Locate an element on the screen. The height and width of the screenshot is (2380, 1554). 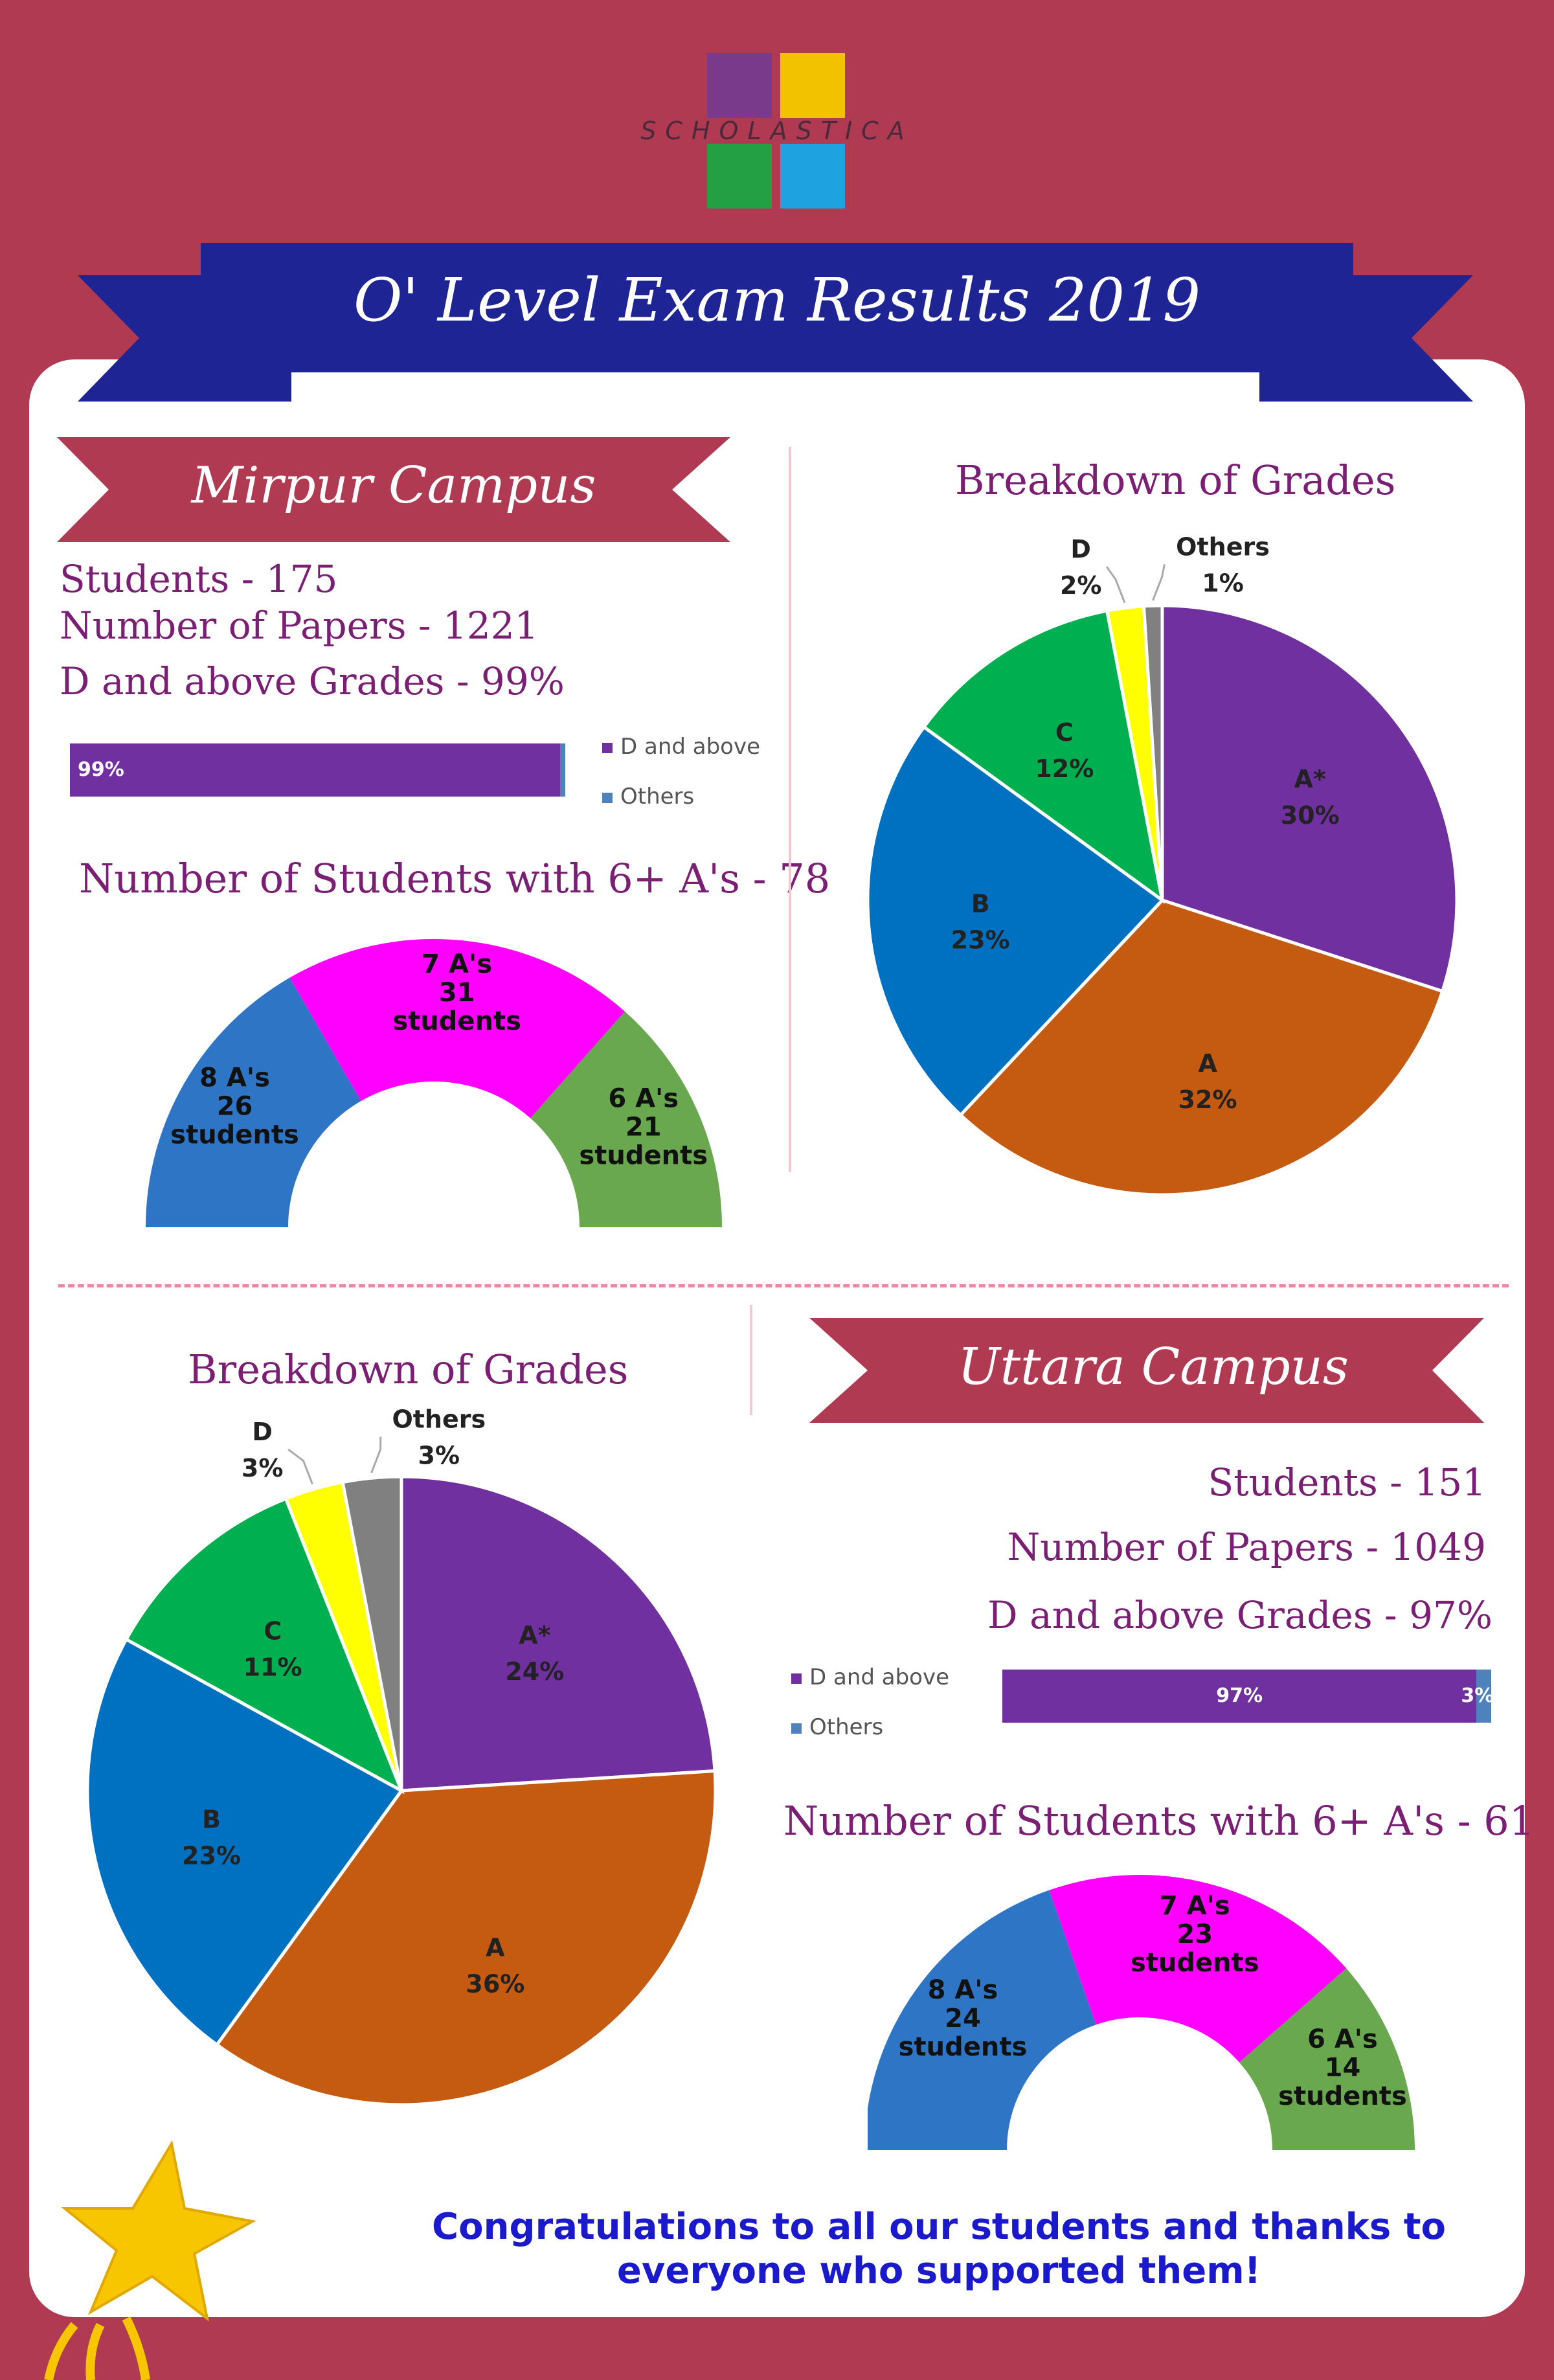
pie-percent-others: 3% is located at coordinates (439, 1455).